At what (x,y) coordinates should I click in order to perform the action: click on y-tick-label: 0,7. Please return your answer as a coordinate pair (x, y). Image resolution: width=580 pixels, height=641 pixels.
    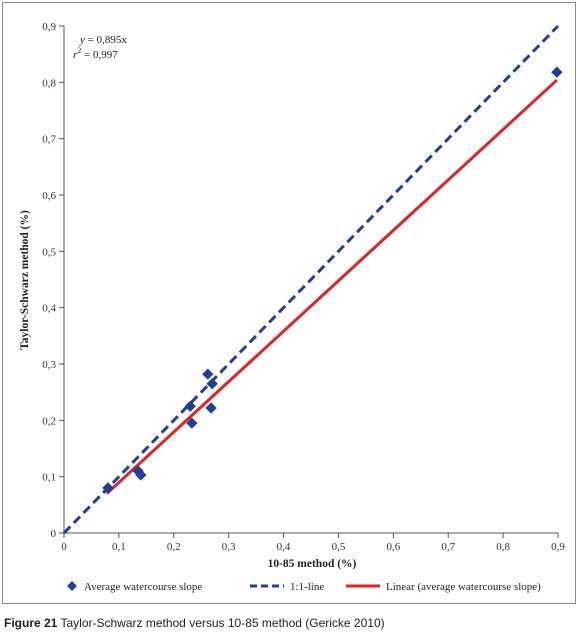
    Looking at the image, I should click on (49, 140).